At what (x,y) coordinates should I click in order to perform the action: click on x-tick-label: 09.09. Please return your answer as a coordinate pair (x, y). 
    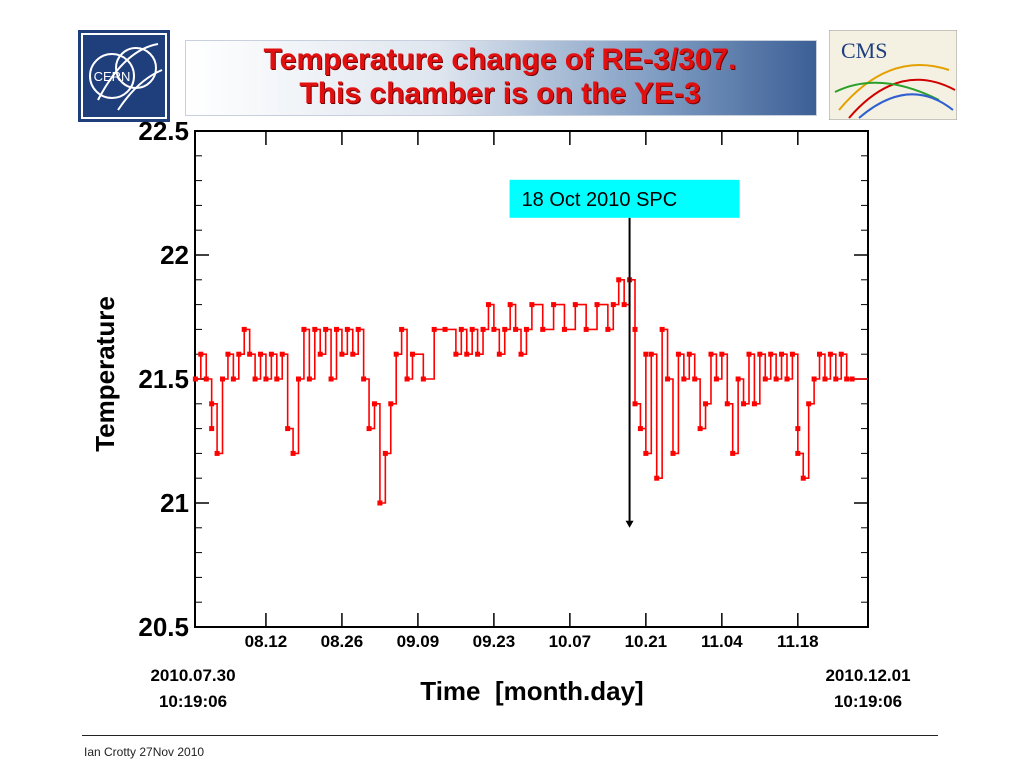
    Looking at the image, I should click on (418, 641).